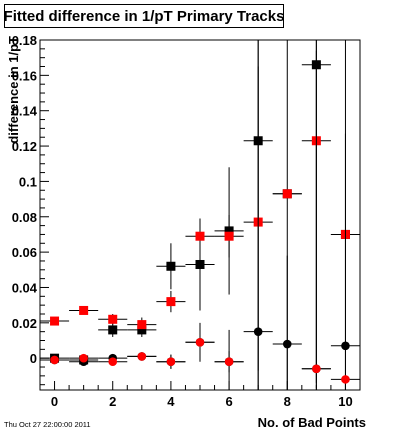 The image size is (400, 433). What do you see at coordinates (24, 252) in the screenshot?
I see `y-tick-label: 0.06` at bounding box center [24, 252].